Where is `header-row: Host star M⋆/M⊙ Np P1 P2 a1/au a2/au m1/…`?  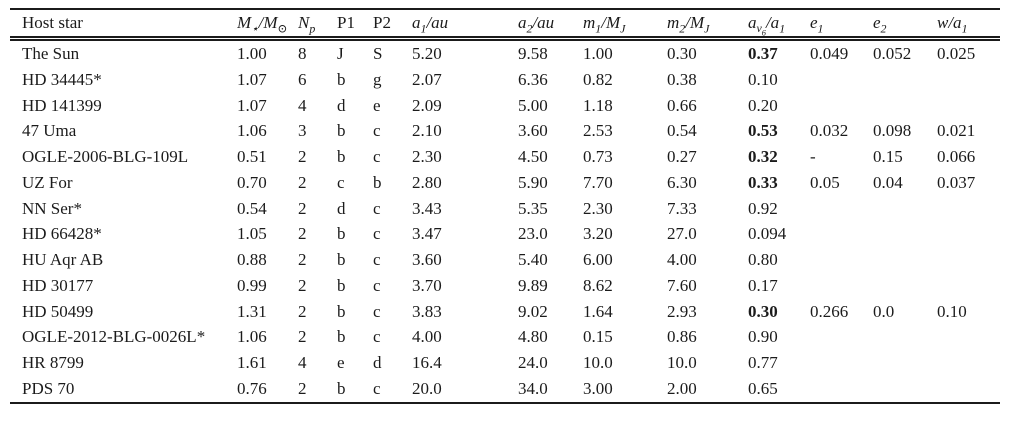
header-row: Host star M⋆/M⊙ Np P1 P2 a1/au a2/au m1/… is located at coordinates (505, 25).